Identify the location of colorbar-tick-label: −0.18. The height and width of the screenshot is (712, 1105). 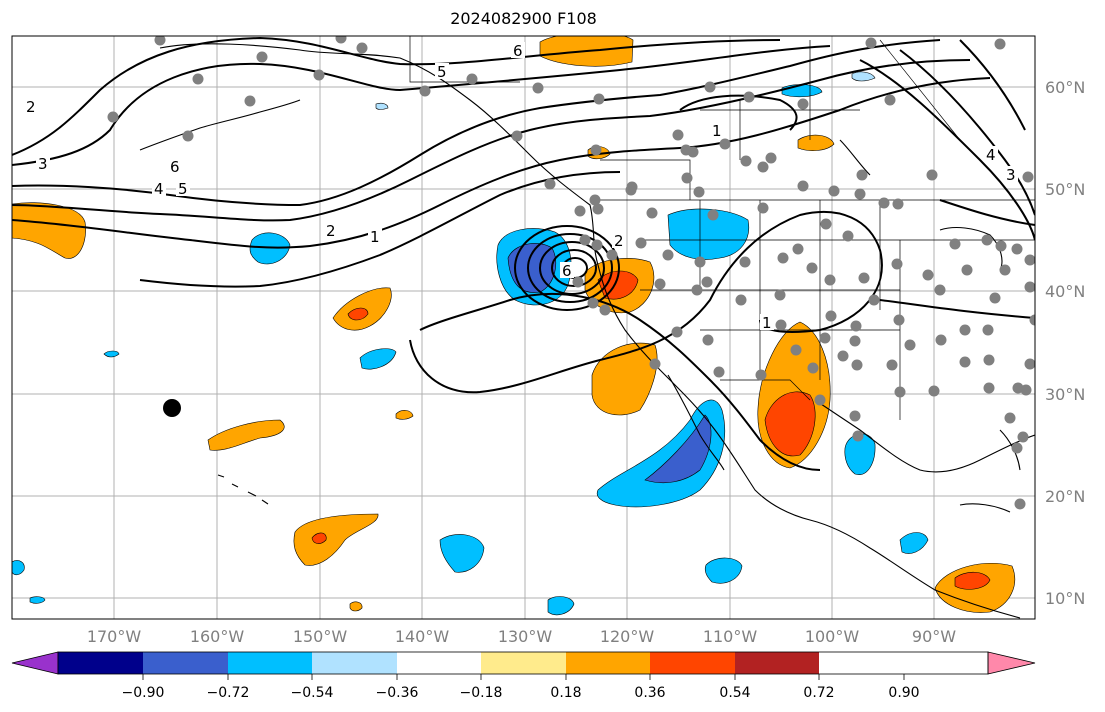
(481, 693).